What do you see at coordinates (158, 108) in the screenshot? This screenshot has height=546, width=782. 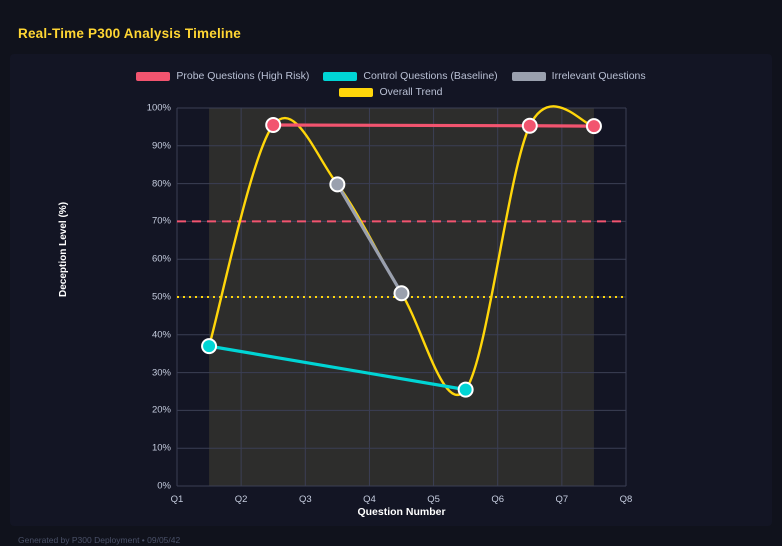 I see `y-tick-label: 100%` at bounding box center [158, 108].